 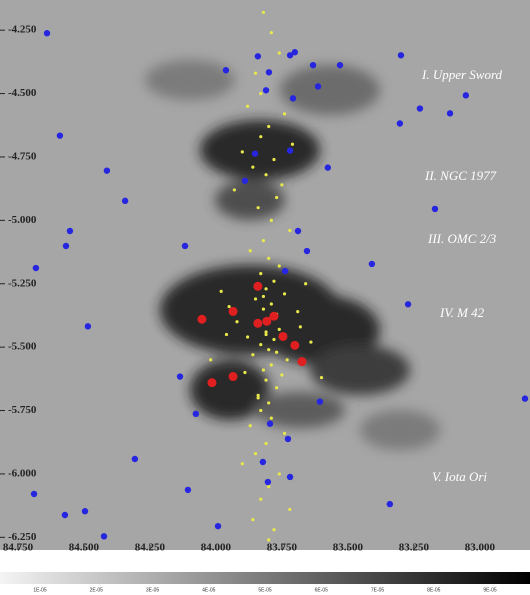 I want to click on y-tick-label: -4.250, so click(x=22, y=30).